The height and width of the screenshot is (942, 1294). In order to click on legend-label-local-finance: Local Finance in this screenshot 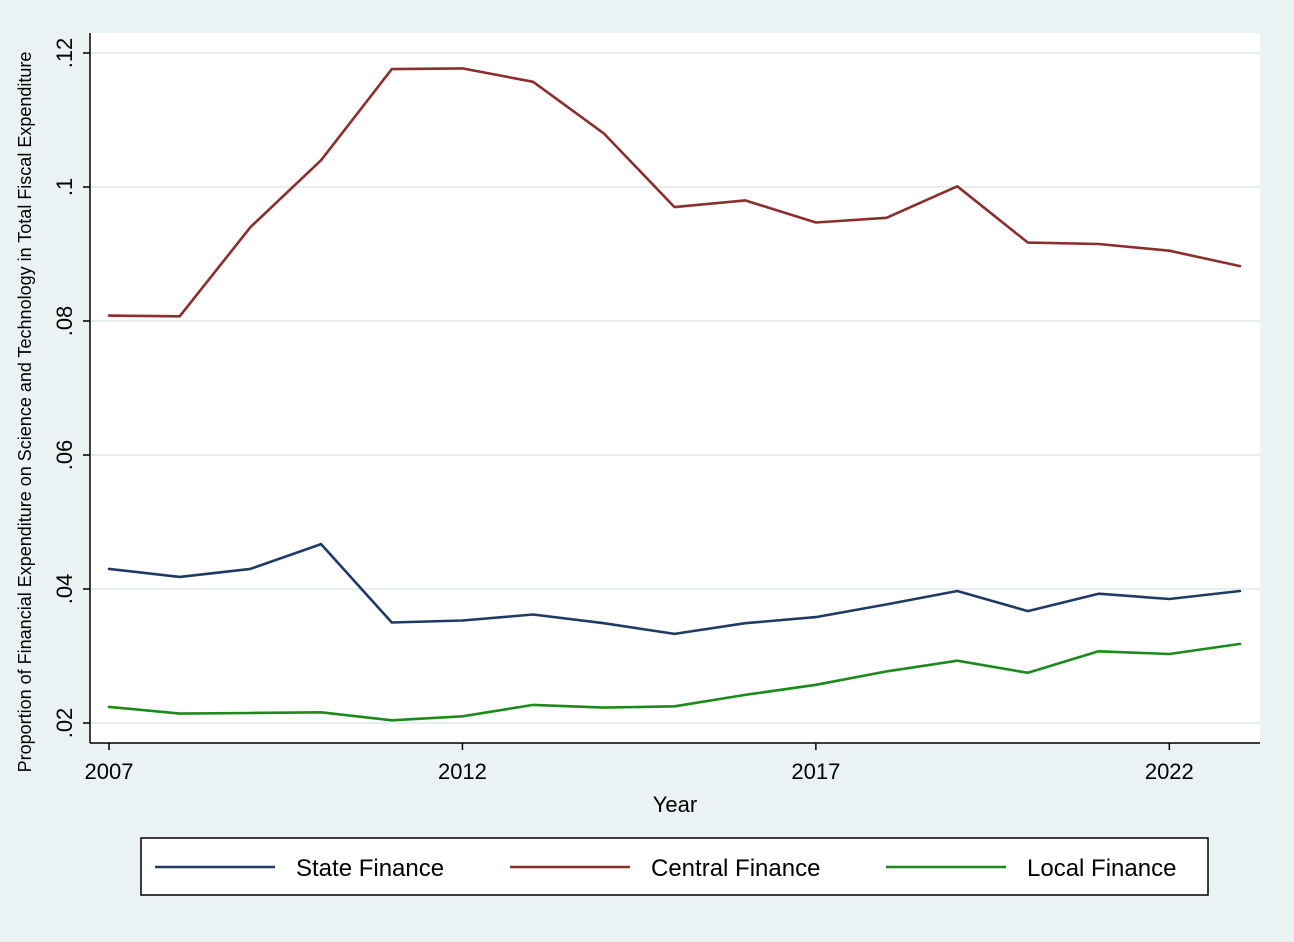, I will do `click(1101, 868)`.